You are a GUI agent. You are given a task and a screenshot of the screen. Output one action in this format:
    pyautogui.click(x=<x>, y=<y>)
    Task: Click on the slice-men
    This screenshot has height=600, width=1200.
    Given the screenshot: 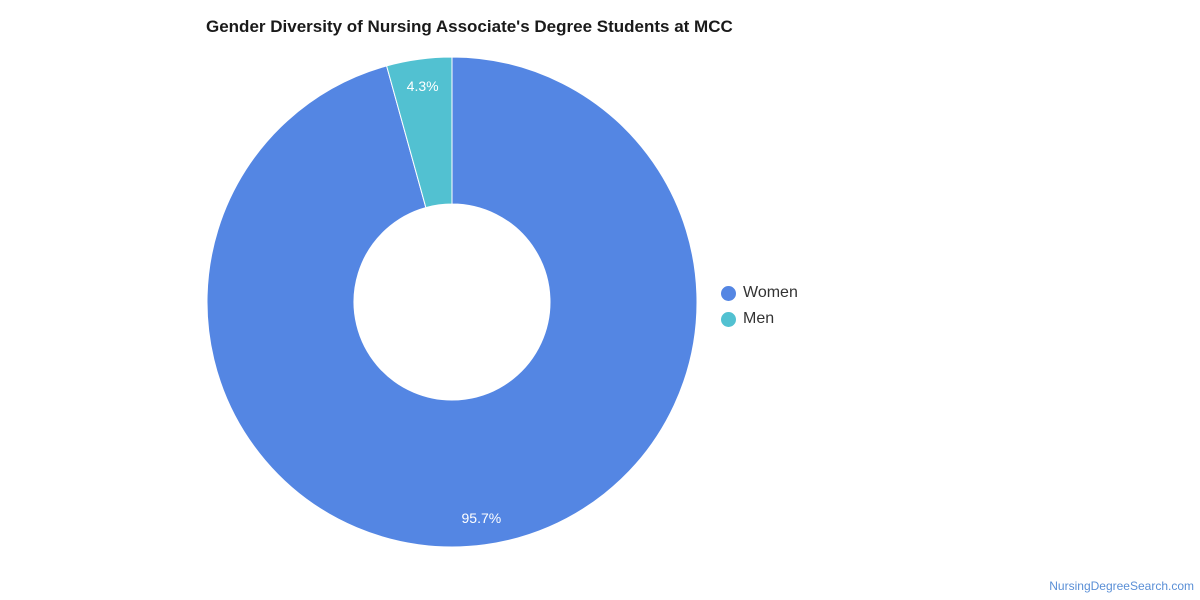 What is the action you would take?
    pyautogui.click(x=419, y=132)
    